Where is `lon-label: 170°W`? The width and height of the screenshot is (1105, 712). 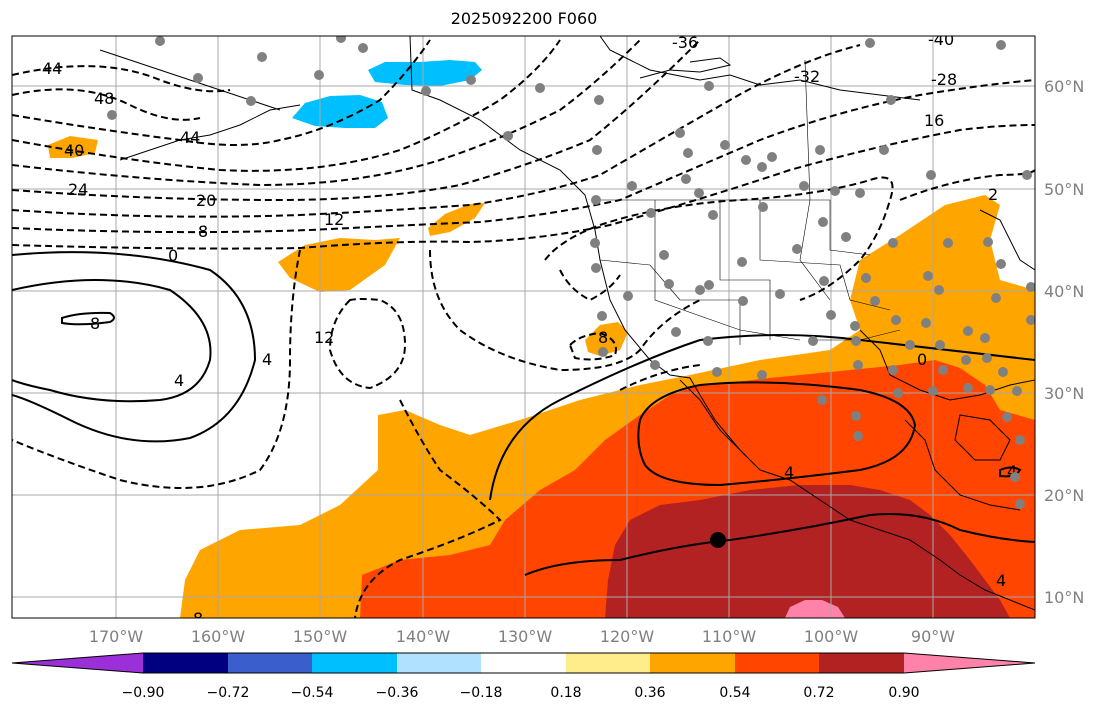
lon-label: 170°W is located at coordinates (116, 636).